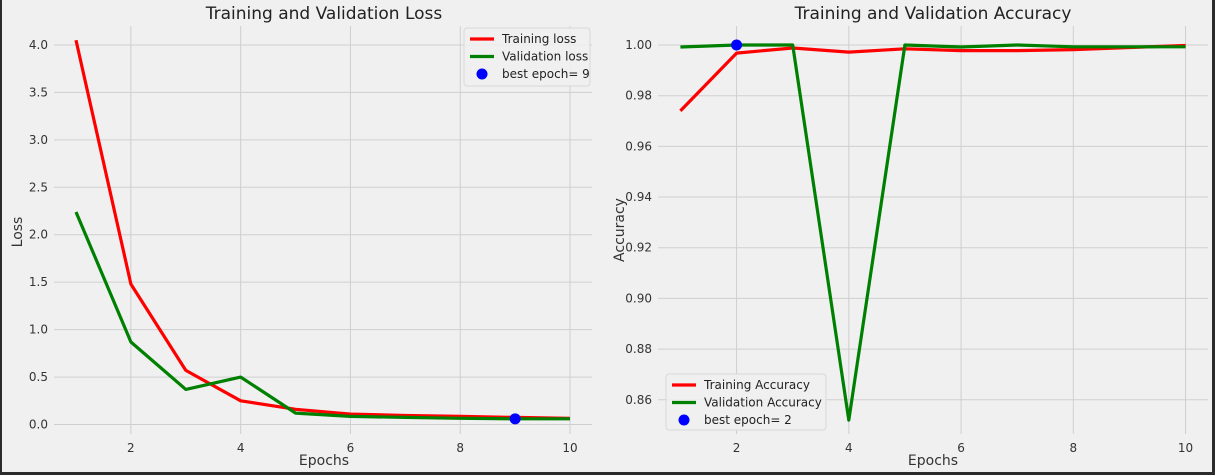 The image size is (1215, 475). Describe the element at coordinates (482, 74) in the screenshot. I see `loss-legend-best-marker` at that location.